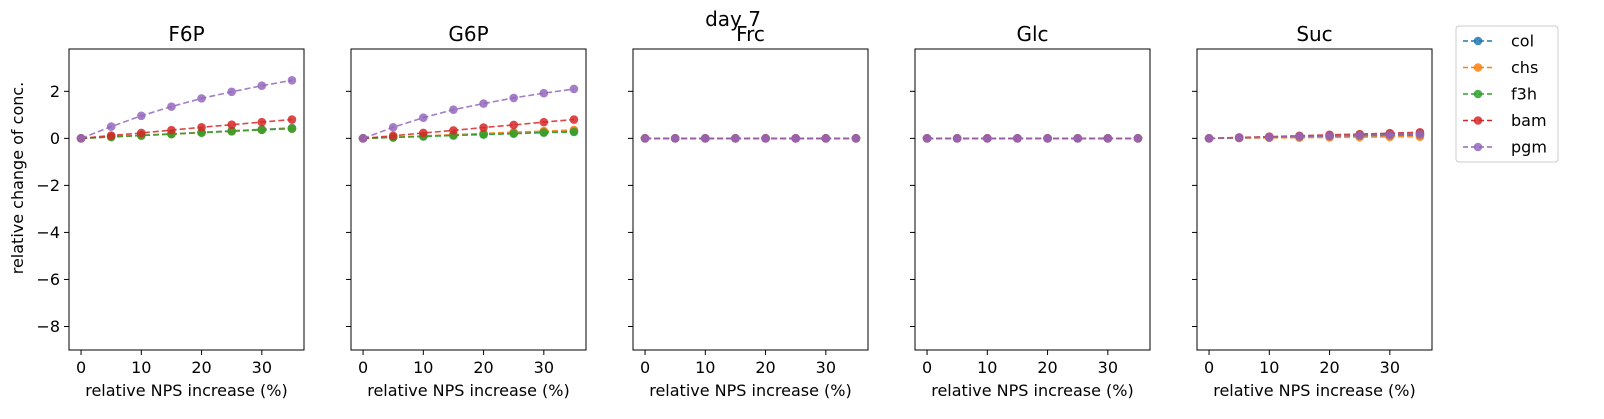 The height and width of the screenshot is (419, 1604). I want to click on series-line-chs, so click(1314, 137).